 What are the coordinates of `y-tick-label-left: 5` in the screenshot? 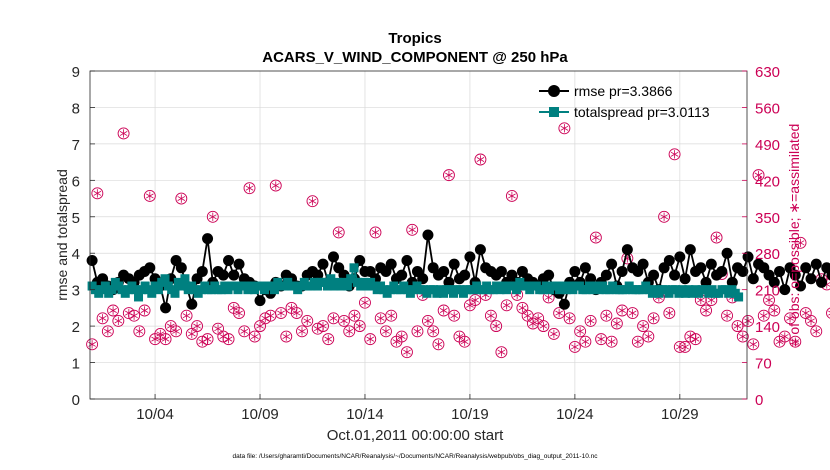 It's located at (76, 218).